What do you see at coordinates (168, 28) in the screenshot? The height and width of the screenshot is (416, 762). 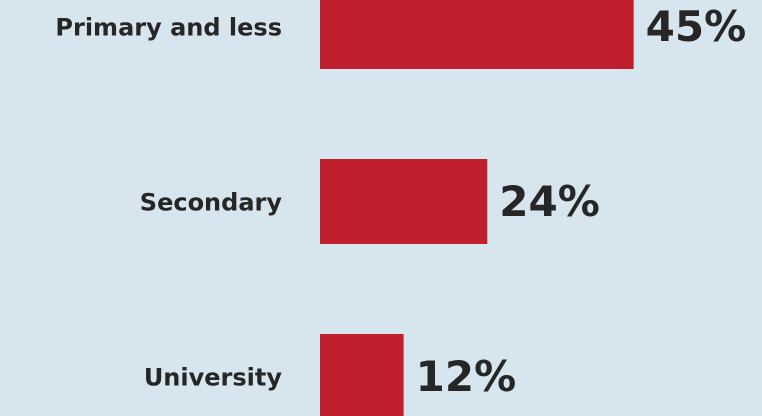 I see `category-label: Primary and less` at bounding box center [168, 28].